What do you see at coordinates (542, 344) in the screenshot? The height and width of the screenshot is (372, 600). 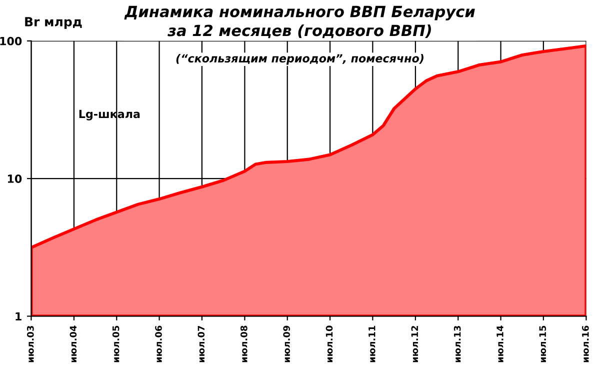 I see `x-tick-label: июл.15` at bounding box center [542, 344].